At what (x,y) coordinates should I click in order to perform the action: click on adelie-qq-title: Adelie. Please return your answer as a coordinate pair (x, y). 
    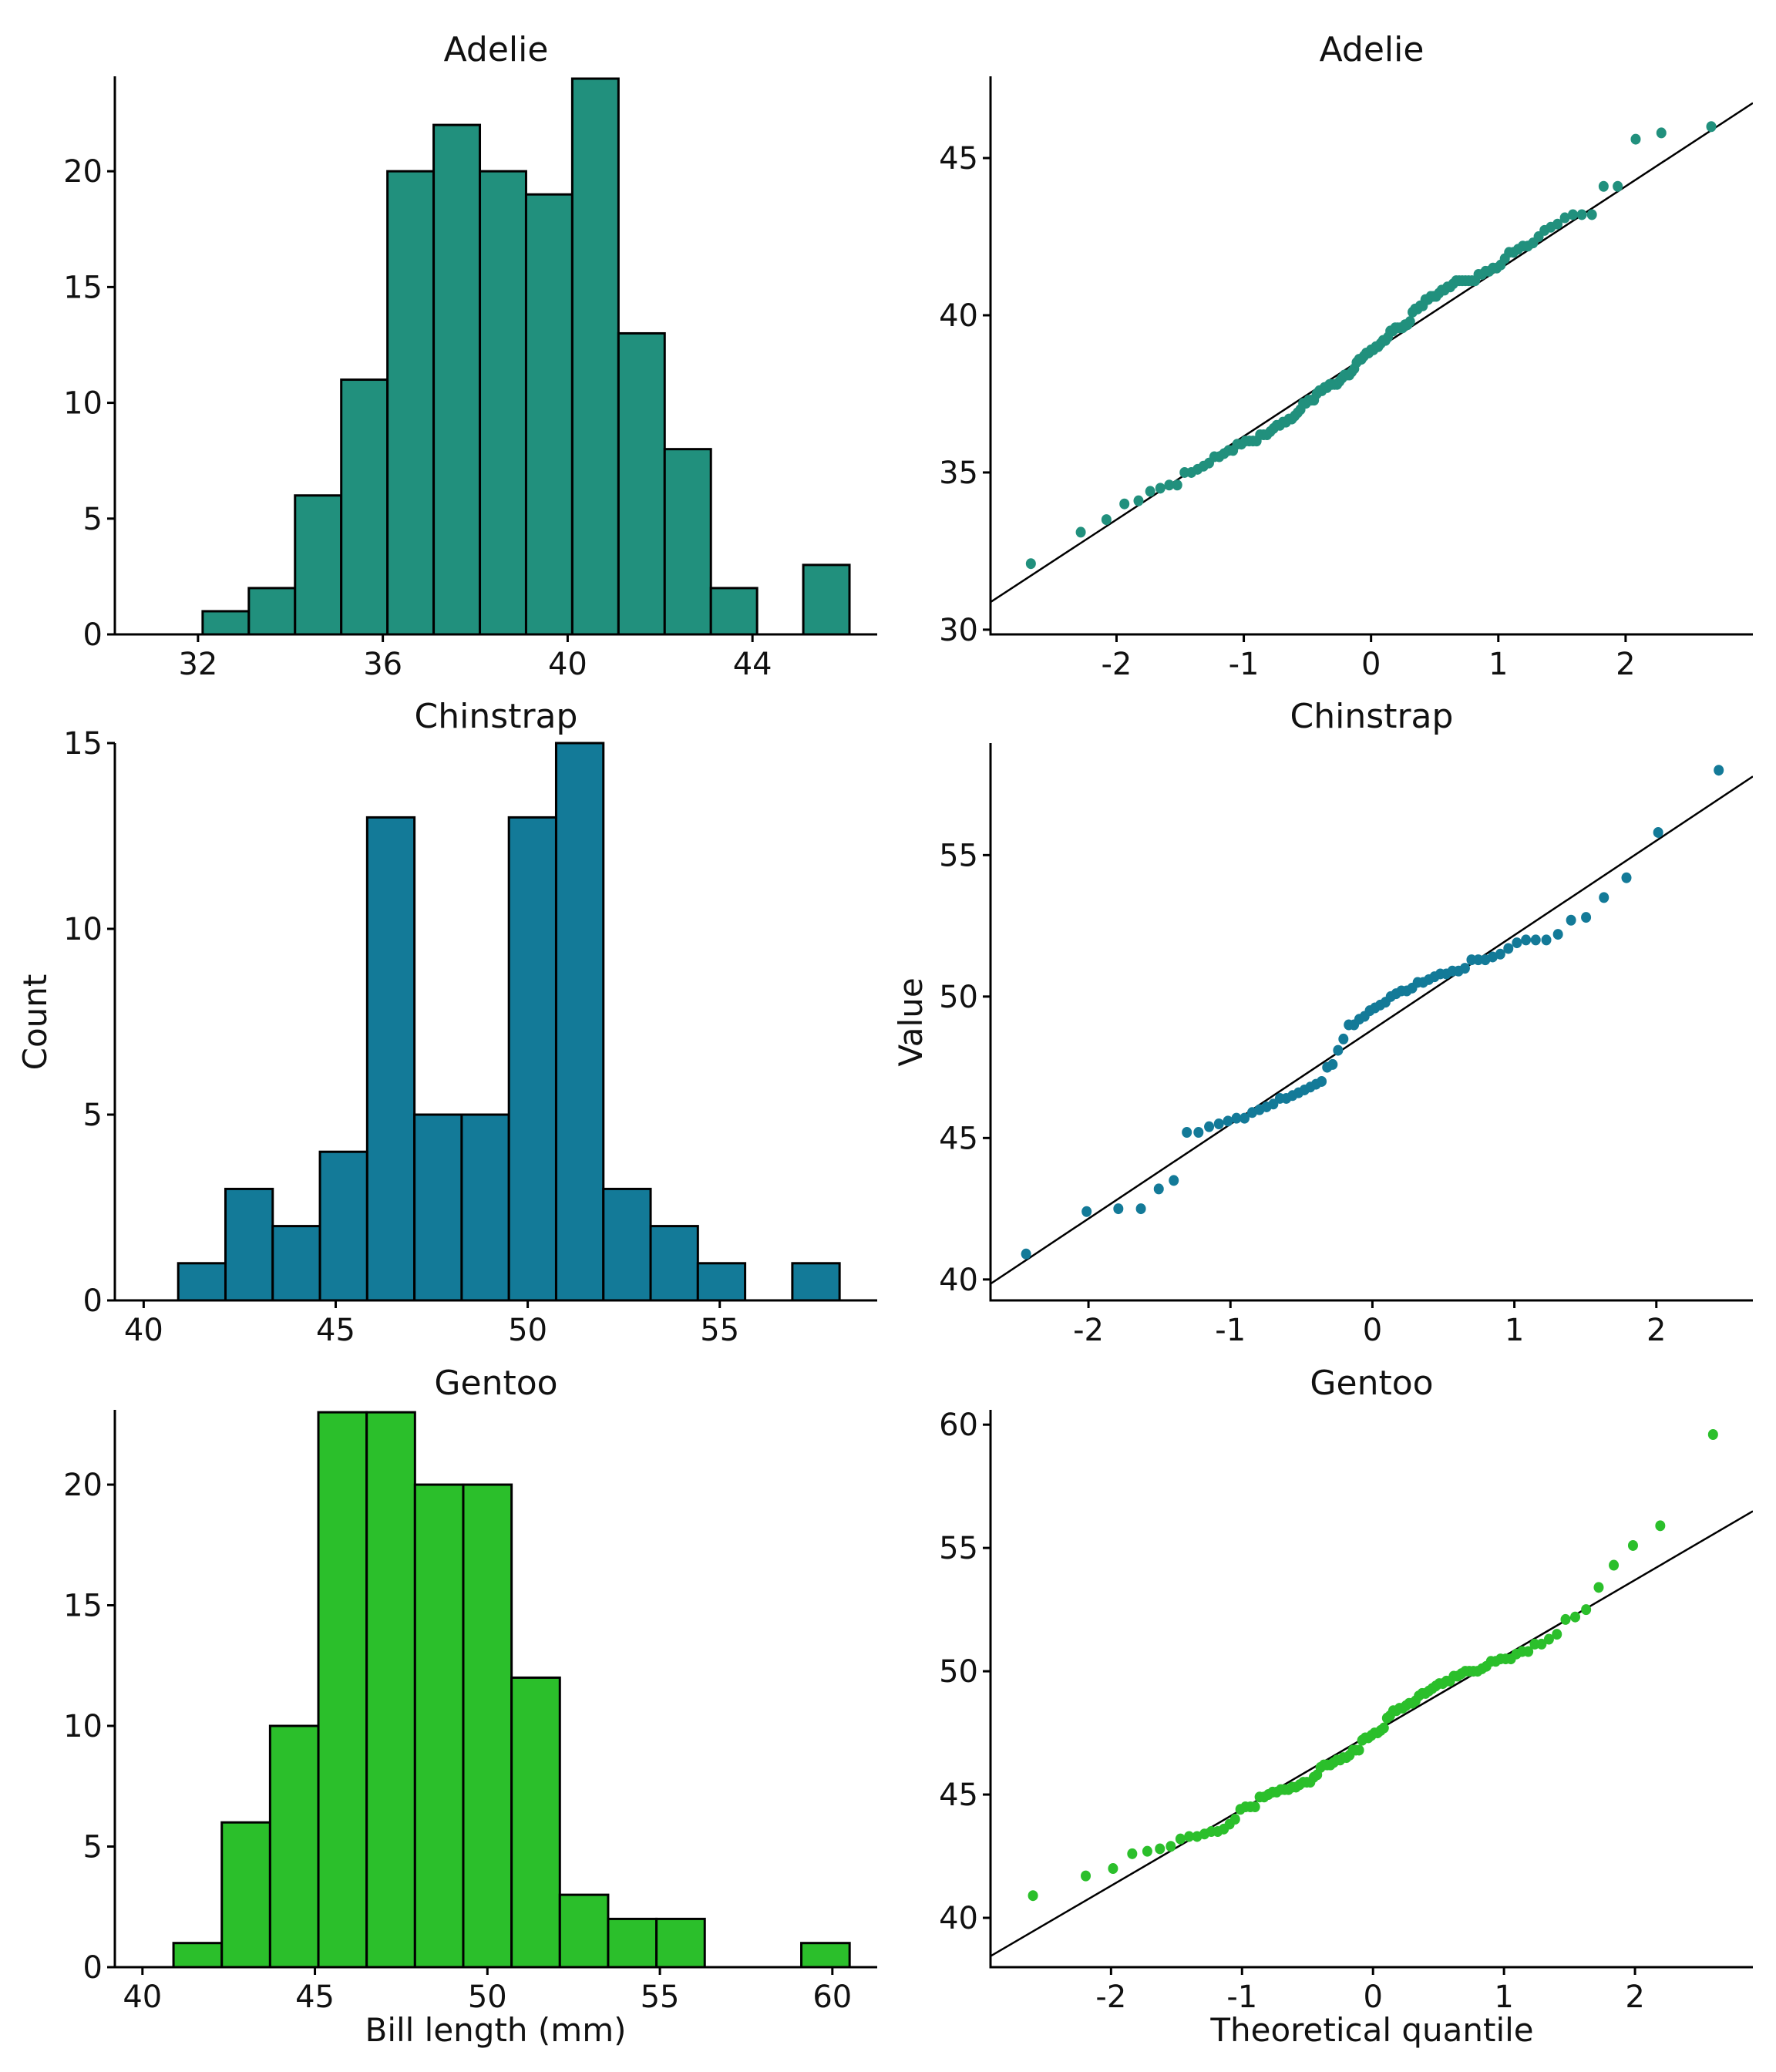
    Looking at the image, I should click on (1372, 50).